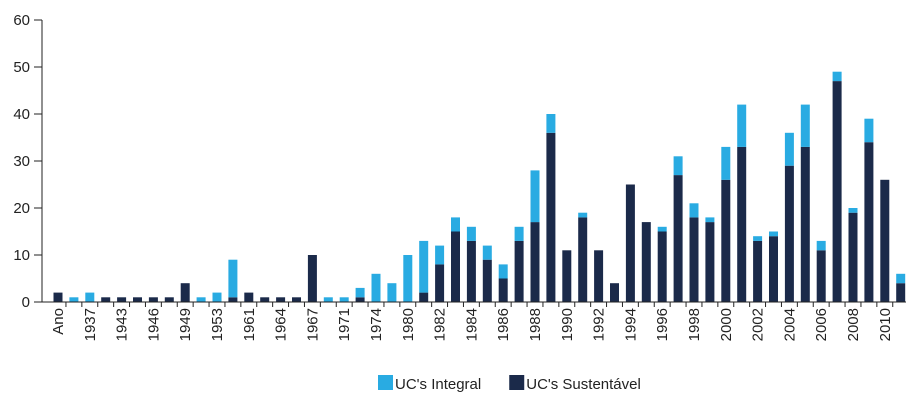  What do you see at coordinates (21, 20) in the screenshot?
I see `y-tick-label: 60` at bounding box center [21, 20].